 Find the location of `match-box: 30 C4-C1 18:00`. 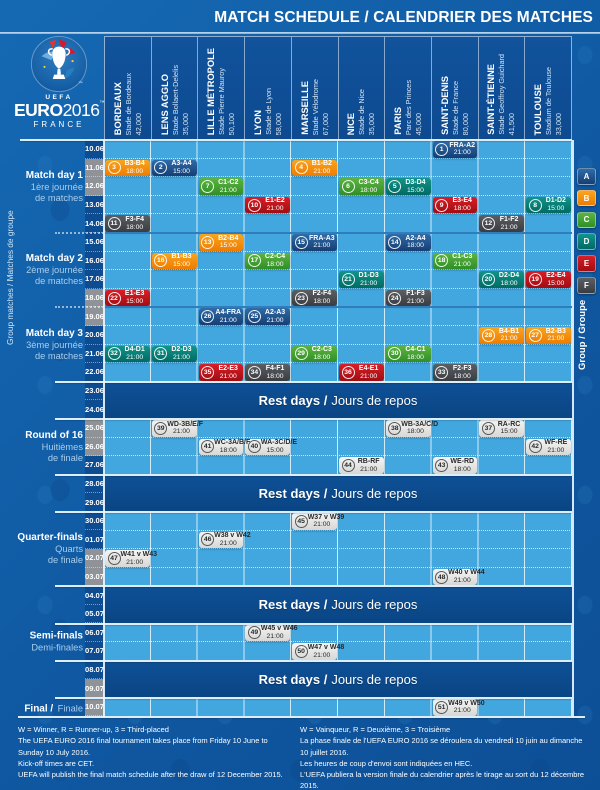

match-box: 30 C4-C1 18:00 is located at coordinates (408, 354).